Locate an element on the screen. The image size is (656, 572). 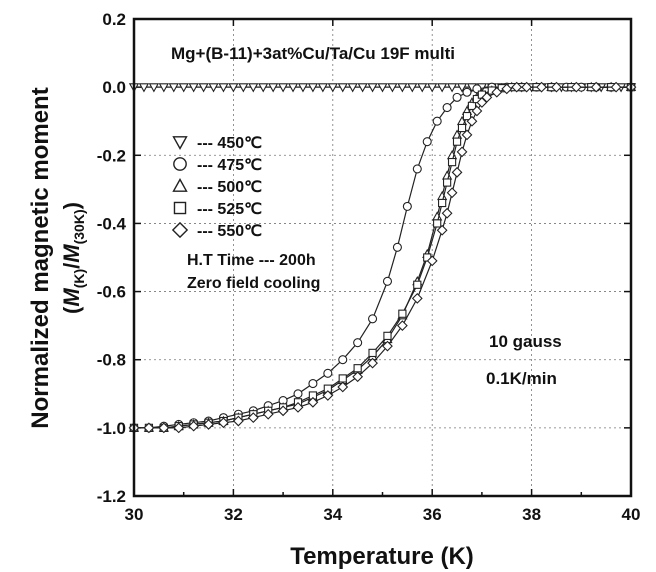
legend-marker-triangle-down is located at coordinates (180, 143).